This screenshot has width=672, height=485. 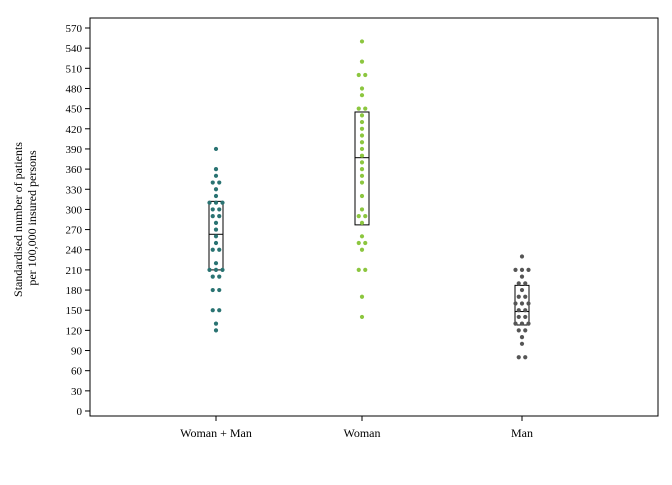 I want to click on y-tick-label: 330, so click(x=74, y=190).